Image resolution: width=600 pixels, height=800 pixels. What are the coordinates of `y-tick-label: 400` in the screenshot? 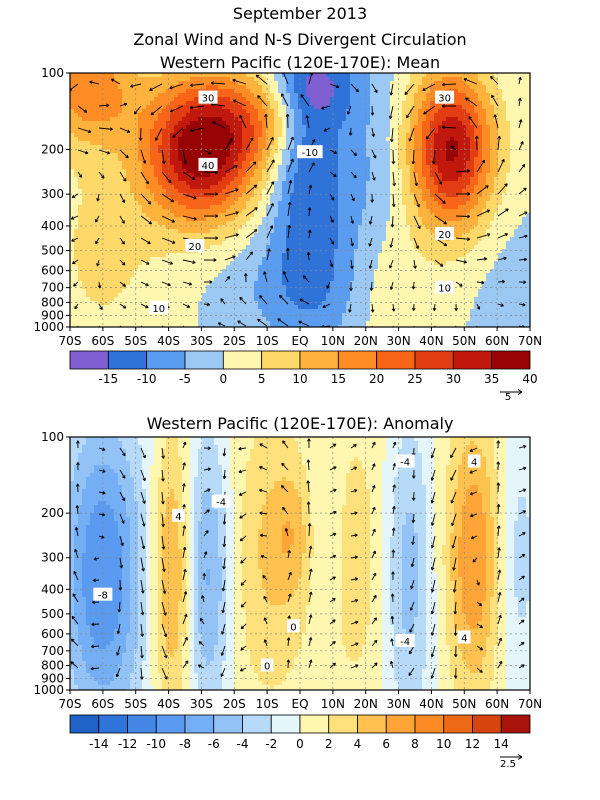 It's located at (52, 589).